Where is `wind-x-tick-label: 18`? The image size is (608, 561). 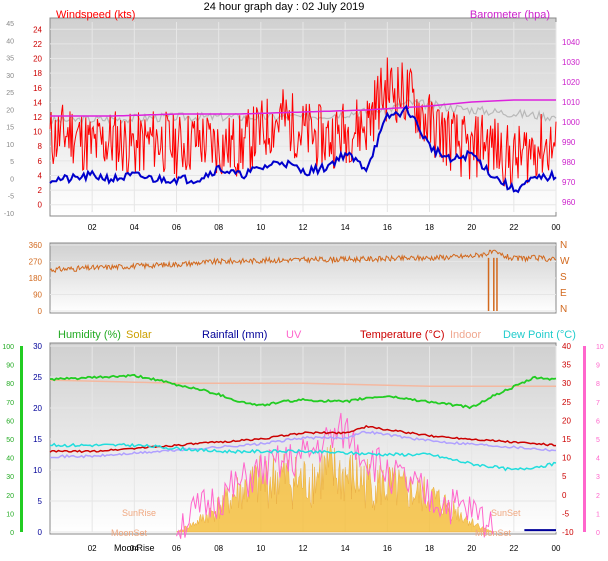 wind-x-tick-label: 18 is located at coordinates (429, 227).